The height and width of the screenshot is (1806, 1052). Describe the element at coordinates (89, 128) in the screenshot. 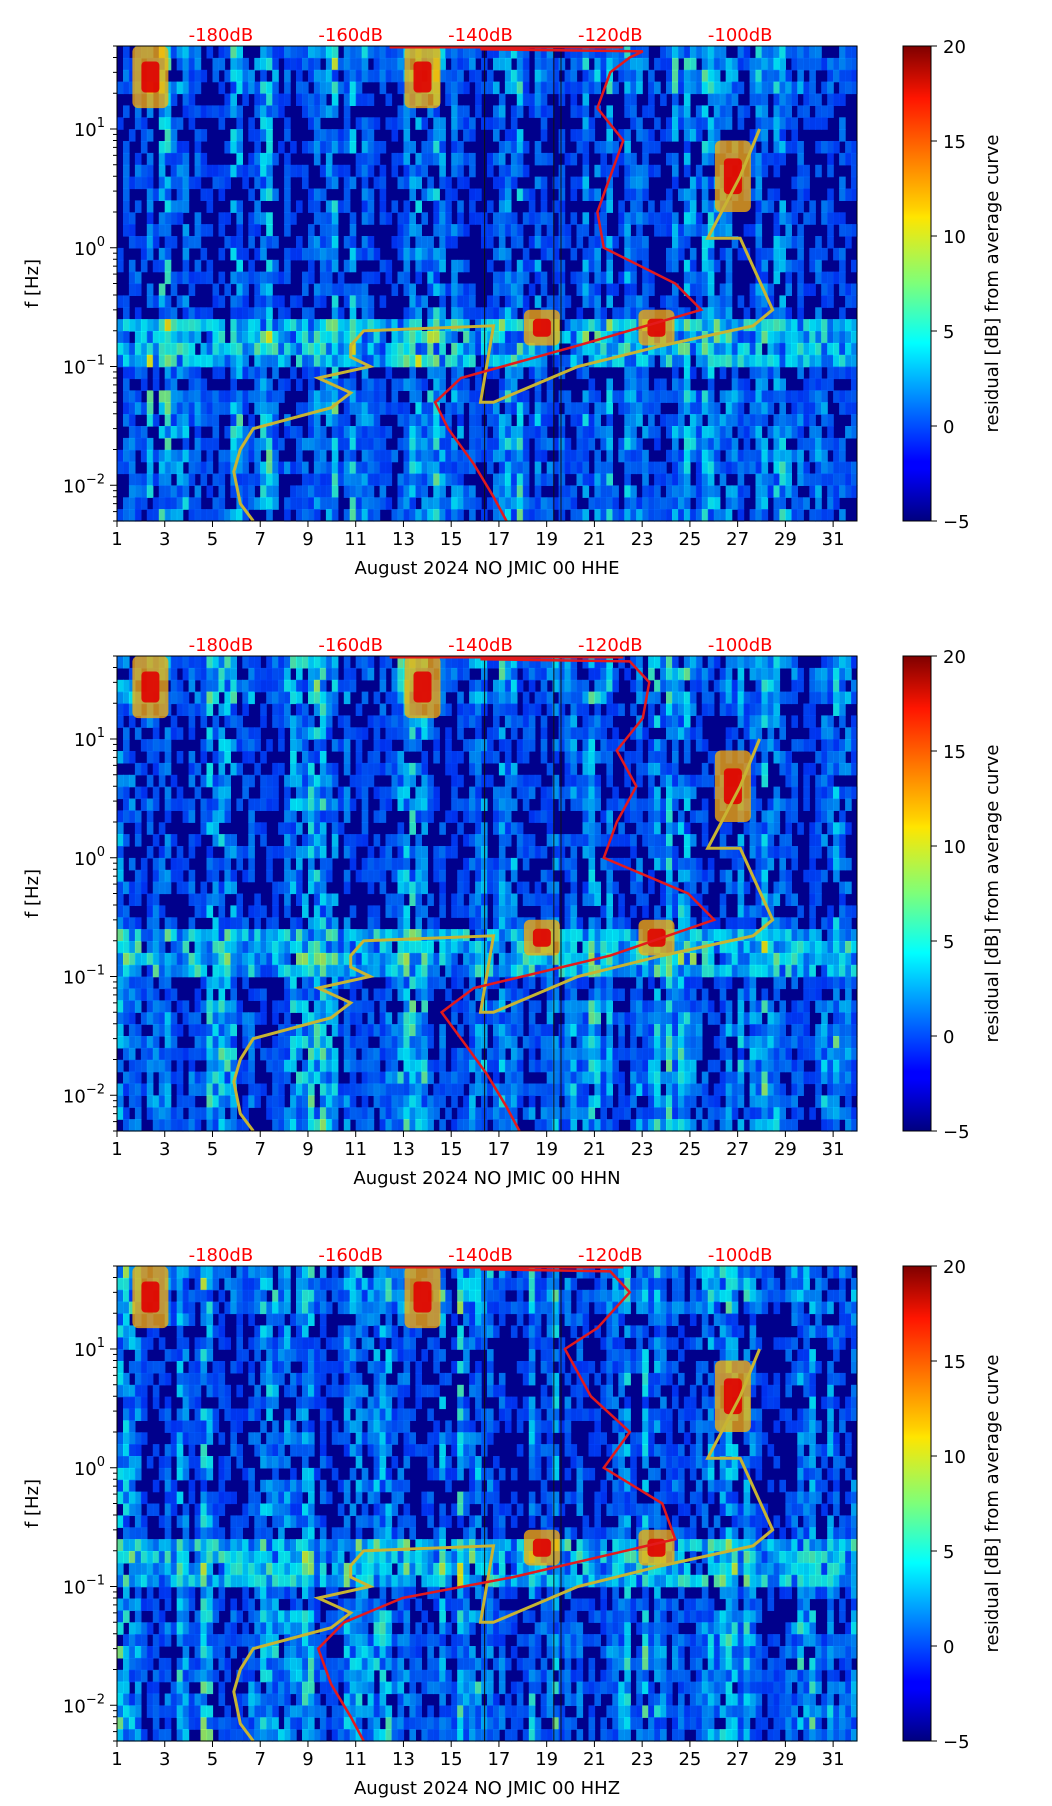

I see `y-tick-label: 101` at that location.